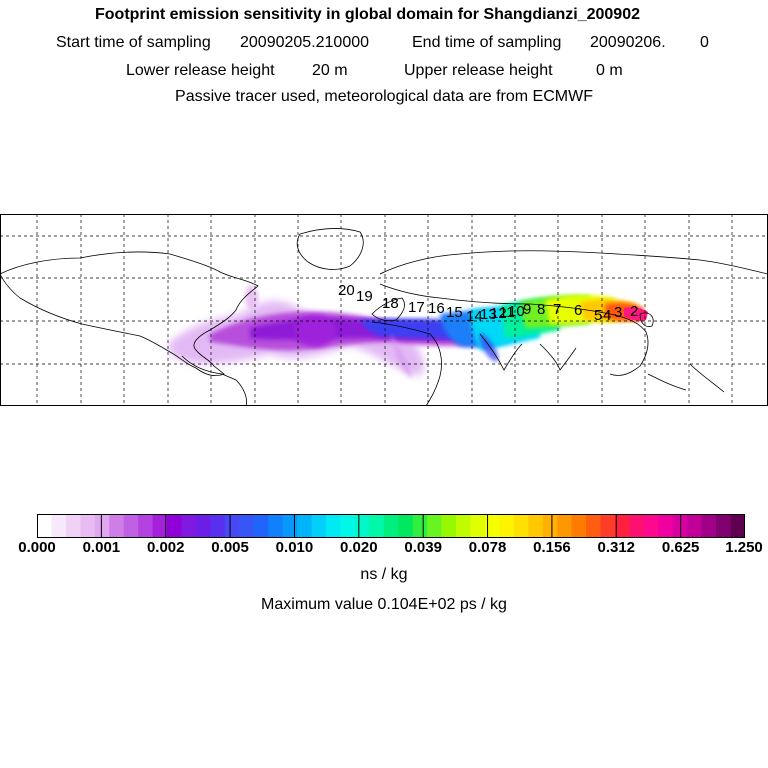 The width and height of the screenshot is (768, 768). I want to click on end-time-extra: 0, so click(704, 42).